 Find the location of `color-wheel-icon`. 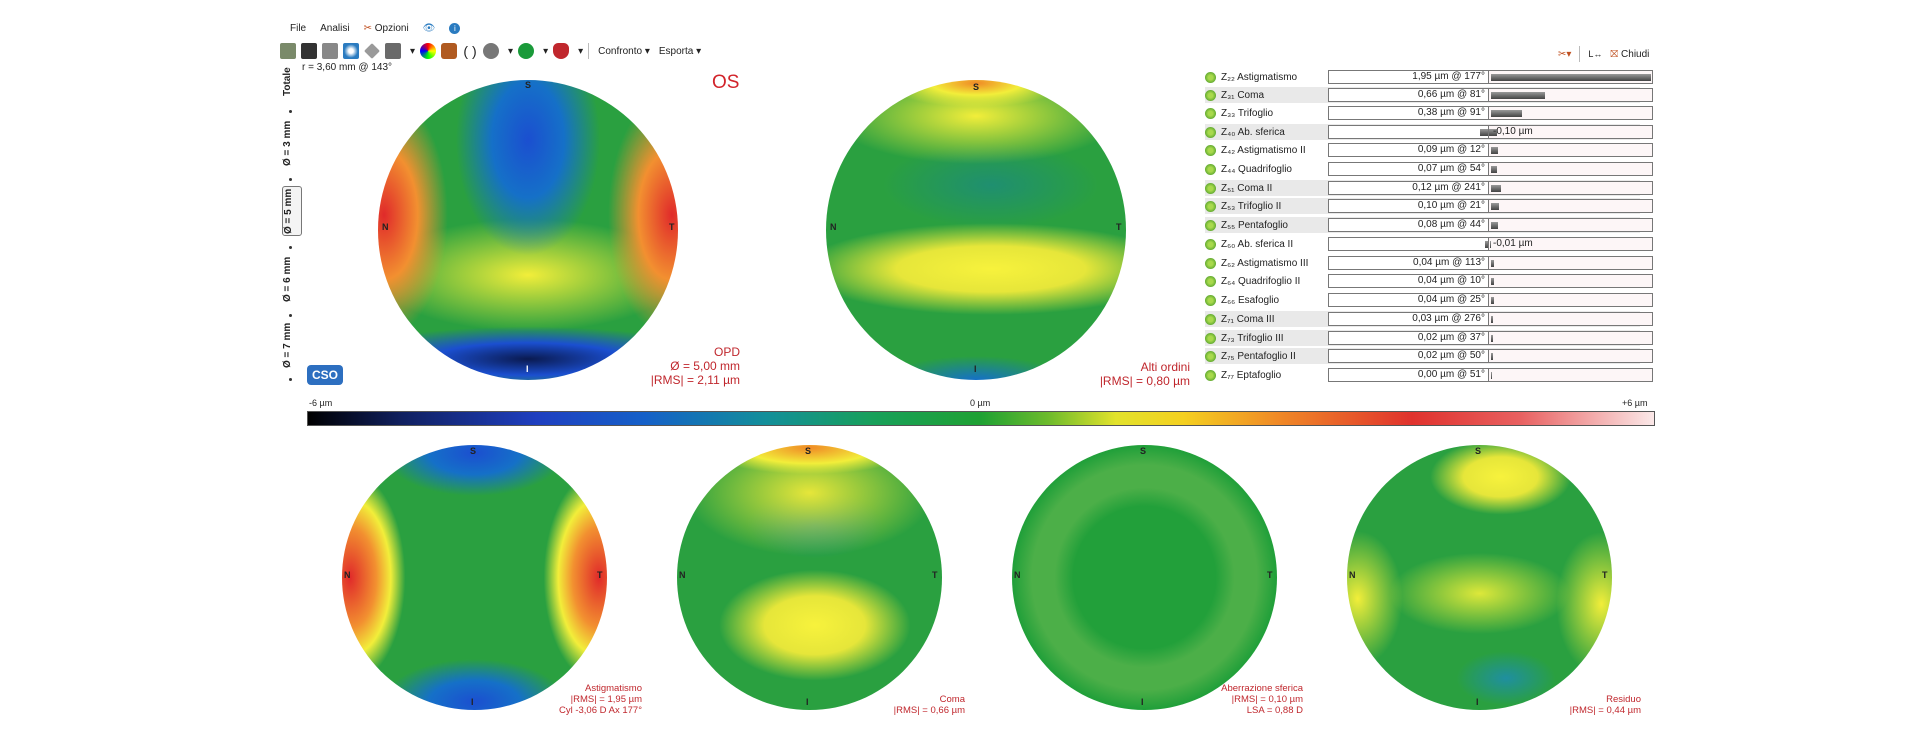

color-wheel-icon is located at coordinates (428, 51).